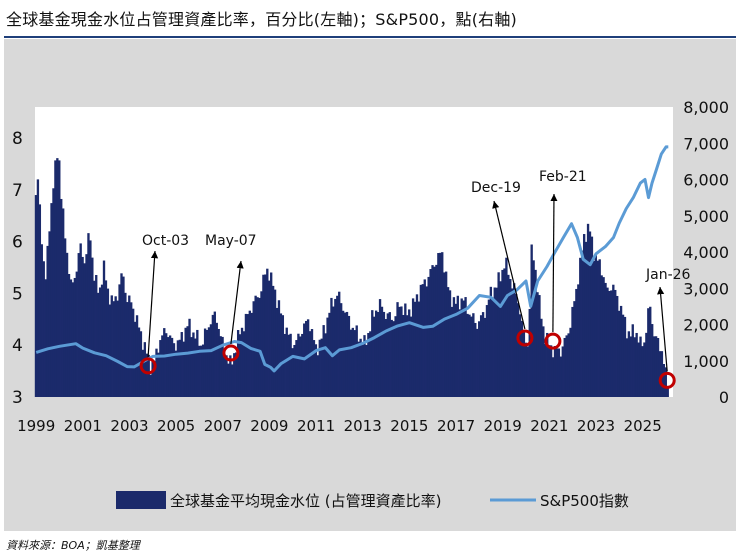  I want to click on legend-bar-swatch, so click(141, 500).